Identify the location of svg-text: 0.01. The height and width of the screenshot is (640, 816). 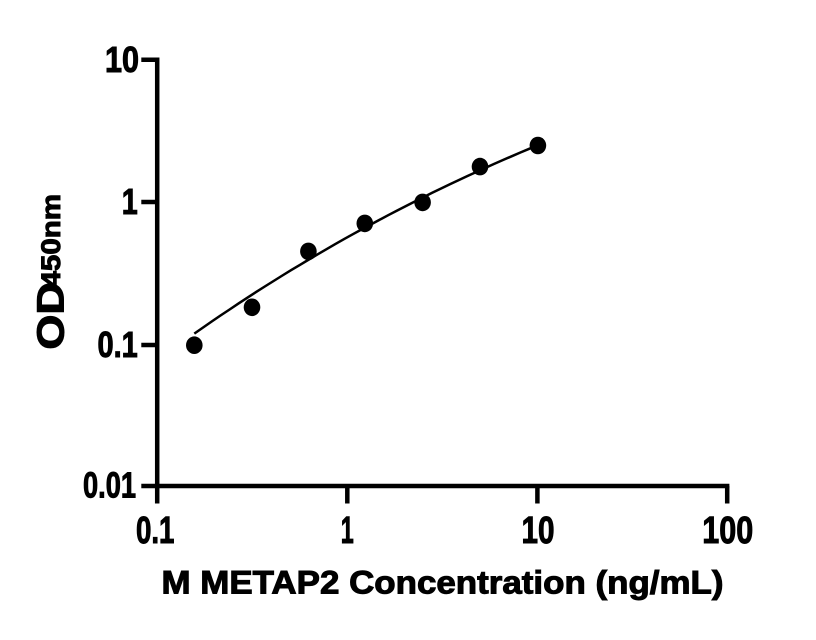
(109, 485).